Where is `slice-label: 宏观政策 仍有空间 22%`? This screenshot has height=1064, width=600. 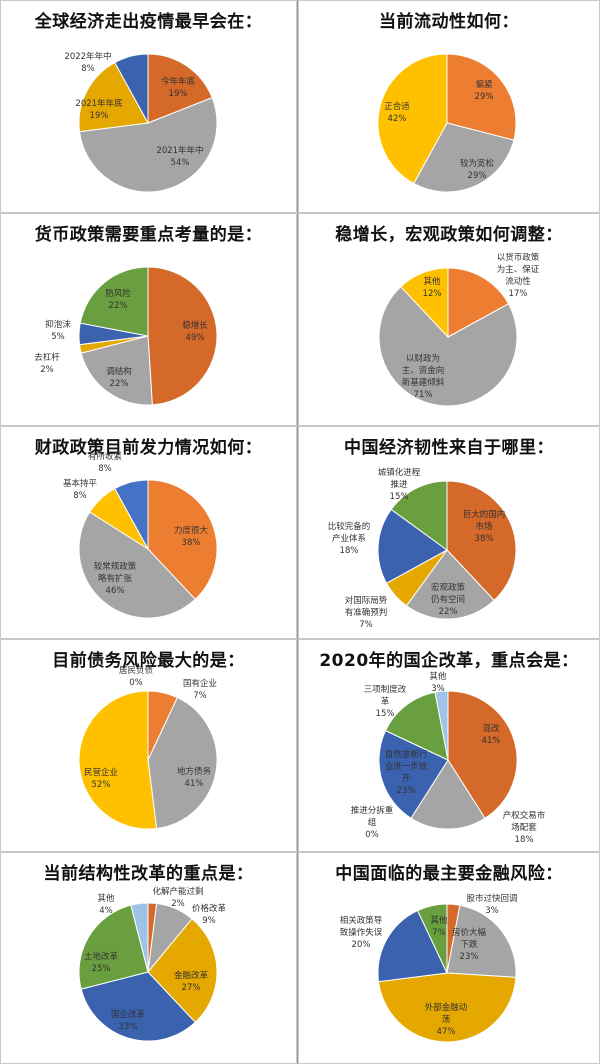 slice-label: 宏观政策 仍有空间 22% is located at coordinates (448, 600).